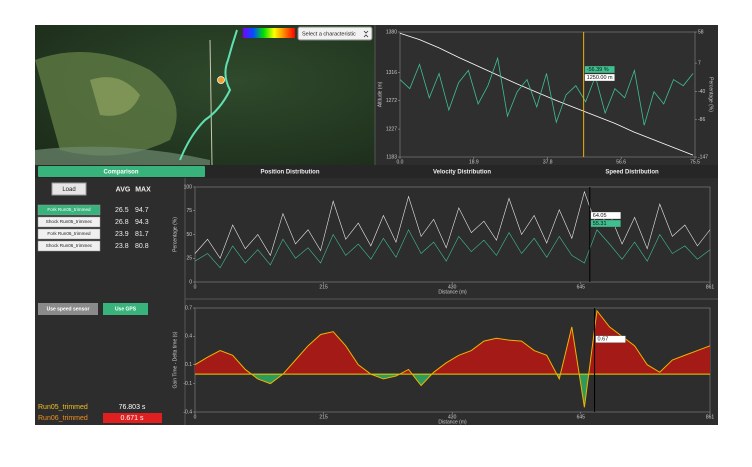 Image resolution: width=752 pixels, height=467 pixels. Describe the element at coordinates (632, 173) in the screenshot. I see `tab-label: Speed Distribution` at that location.